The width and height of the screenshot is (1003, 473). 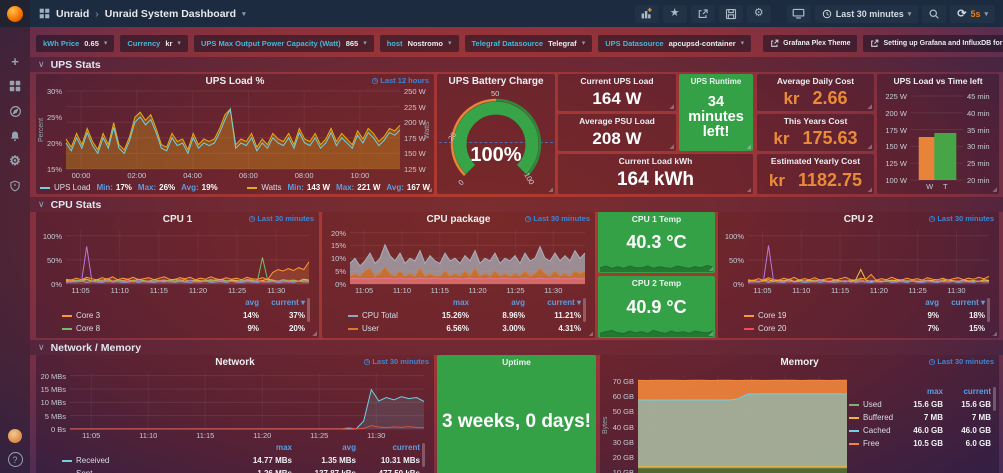 What do you see at coordinates (177, 219) in the screenshot?
I see `panel-title: CPU 1` at bounding box center [177, 219].